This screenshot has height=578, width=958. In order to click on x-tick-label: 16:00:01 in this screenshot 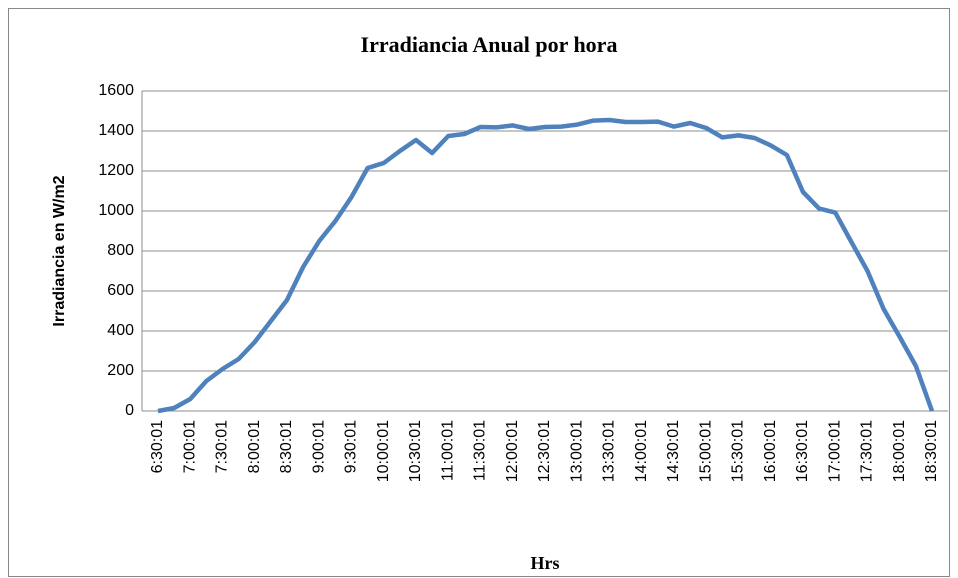, I will do `click(770, 451)`.